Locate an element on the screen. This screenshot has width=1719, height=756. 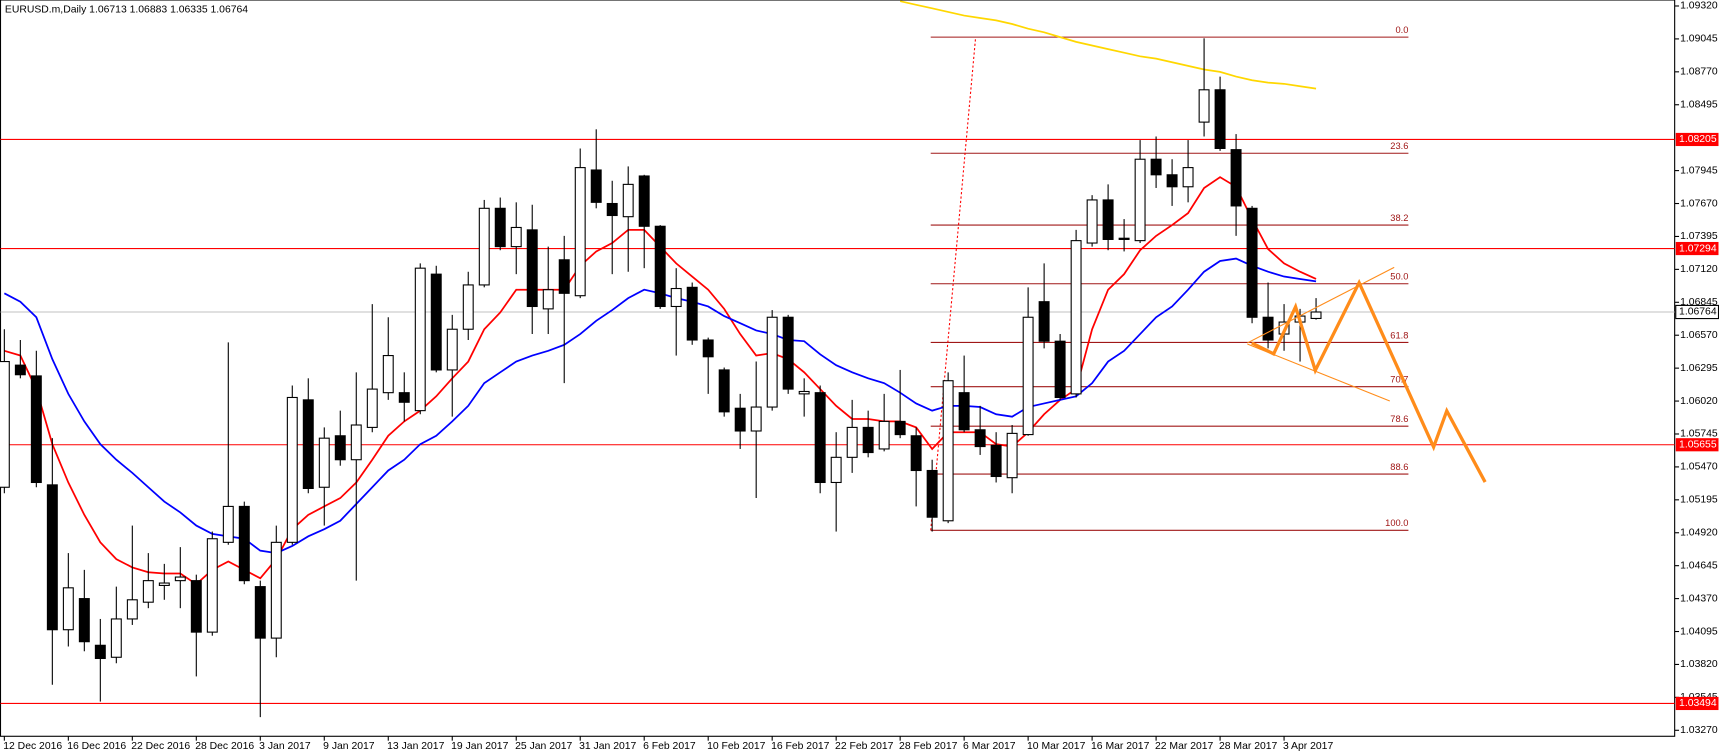
y-tick-label: 1.04645 is located at coordinates (1699, 565).